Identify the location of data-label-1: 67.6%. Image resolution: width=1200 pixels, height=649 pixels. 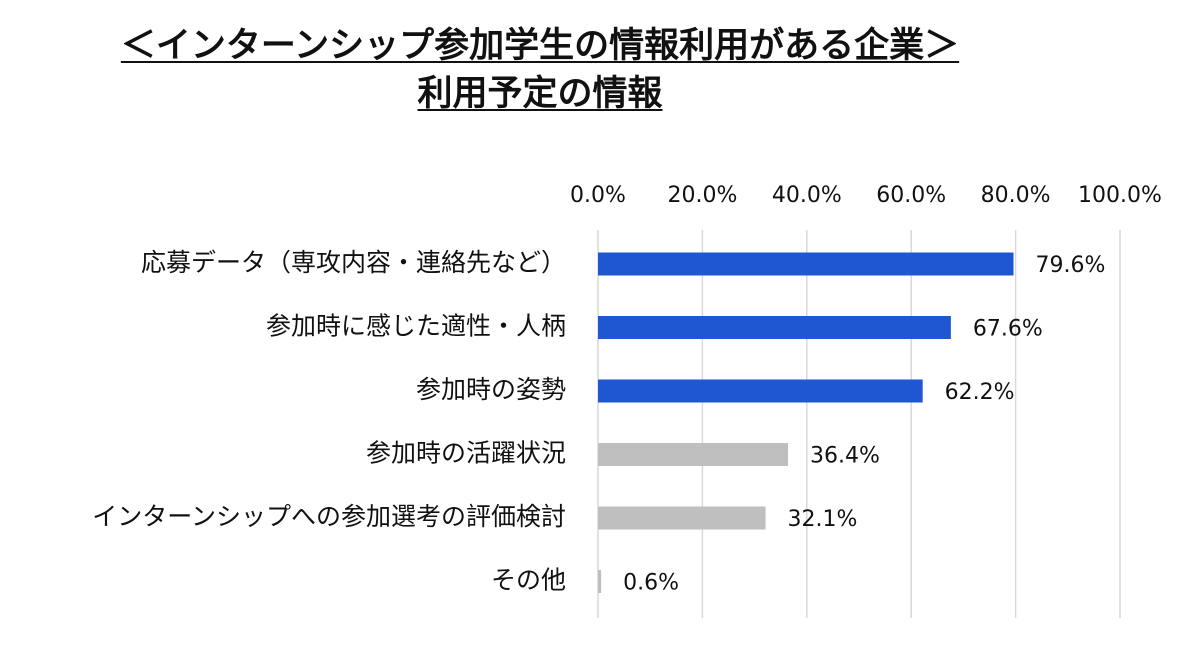
(1008, 329).